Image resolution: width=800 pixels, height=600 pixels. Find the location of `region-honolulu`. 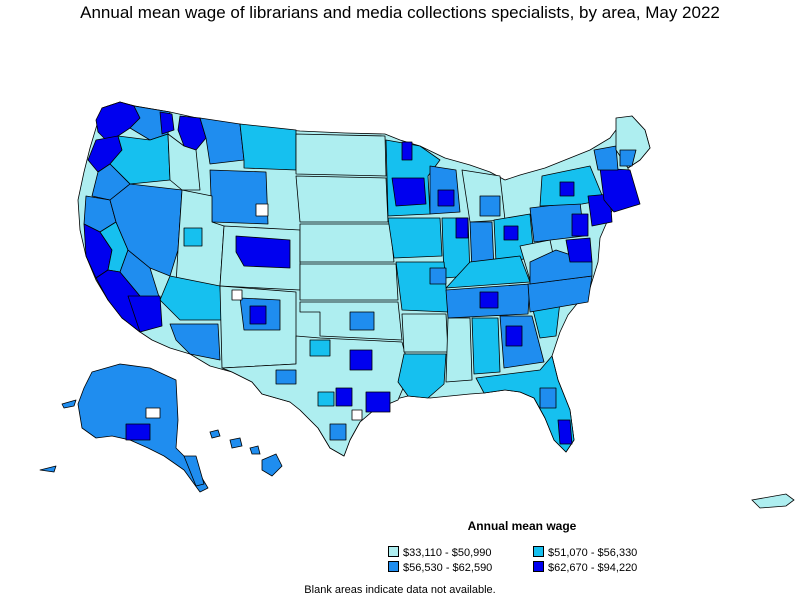

region-honolulu is located at coordinates (236, 443).